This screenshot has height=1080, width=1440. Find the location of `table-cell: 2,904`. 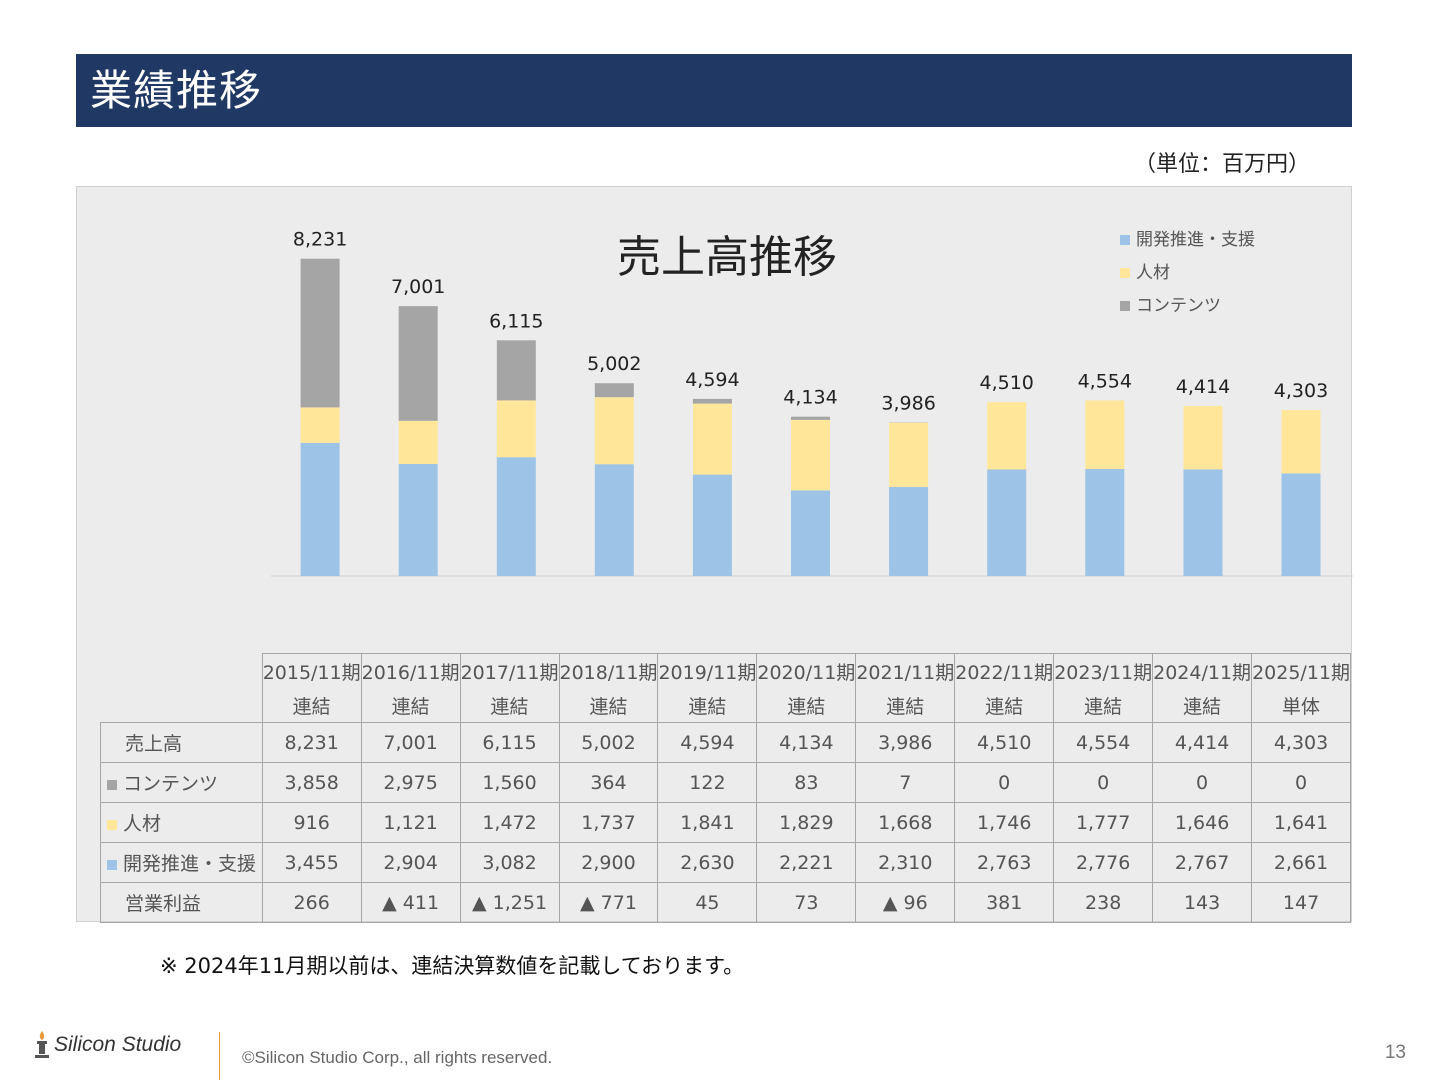

table-cell: 2,904 is located at coordinates (410, 862).